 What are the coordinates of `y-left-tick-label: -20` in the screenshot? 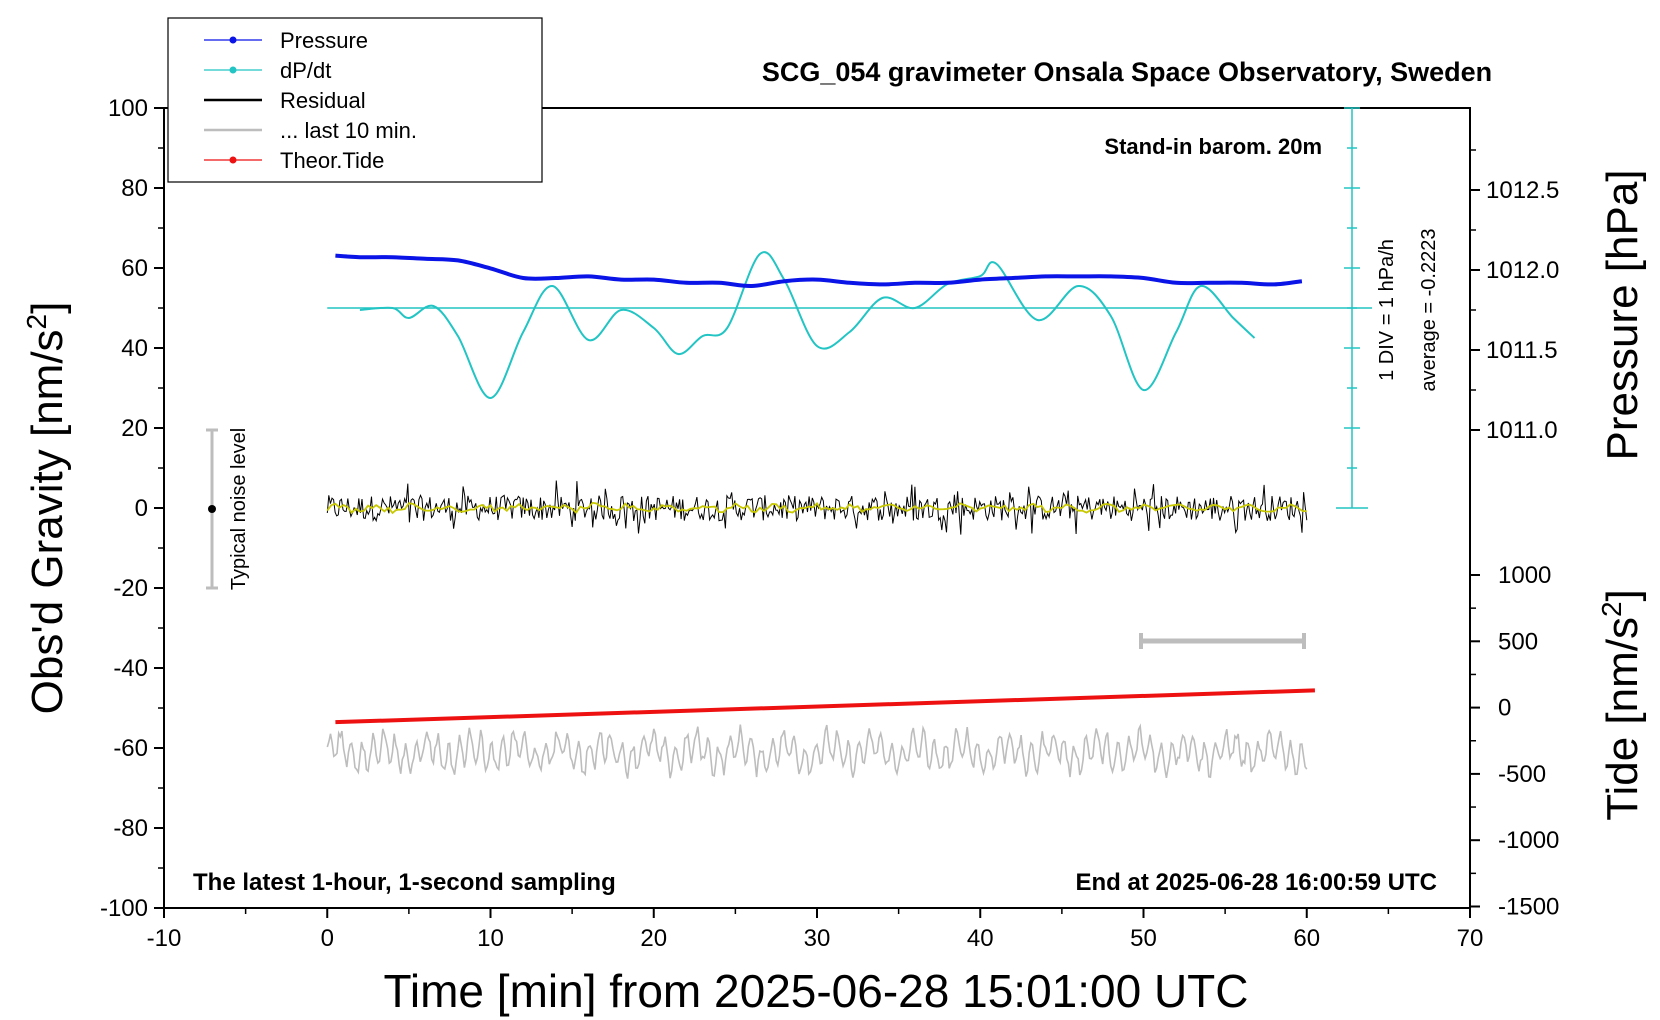 It's located at (130, 588).